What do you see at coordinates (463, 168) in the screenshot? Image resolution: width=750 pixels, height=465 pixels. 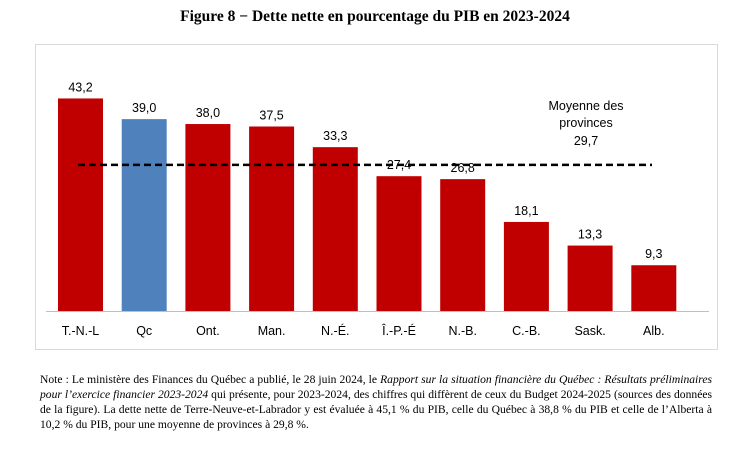 I see `data-label-6: 26,8` at bounding box center [463, 168].